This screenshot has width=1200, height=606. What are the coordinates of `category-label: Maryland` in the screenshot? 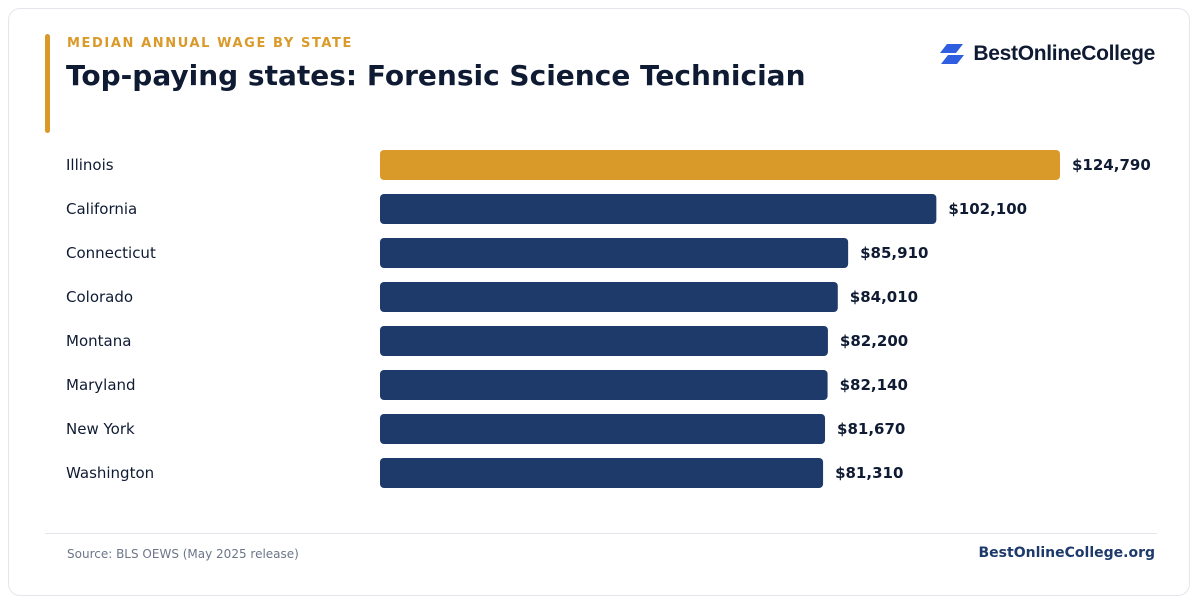 It's located at (101, 385).